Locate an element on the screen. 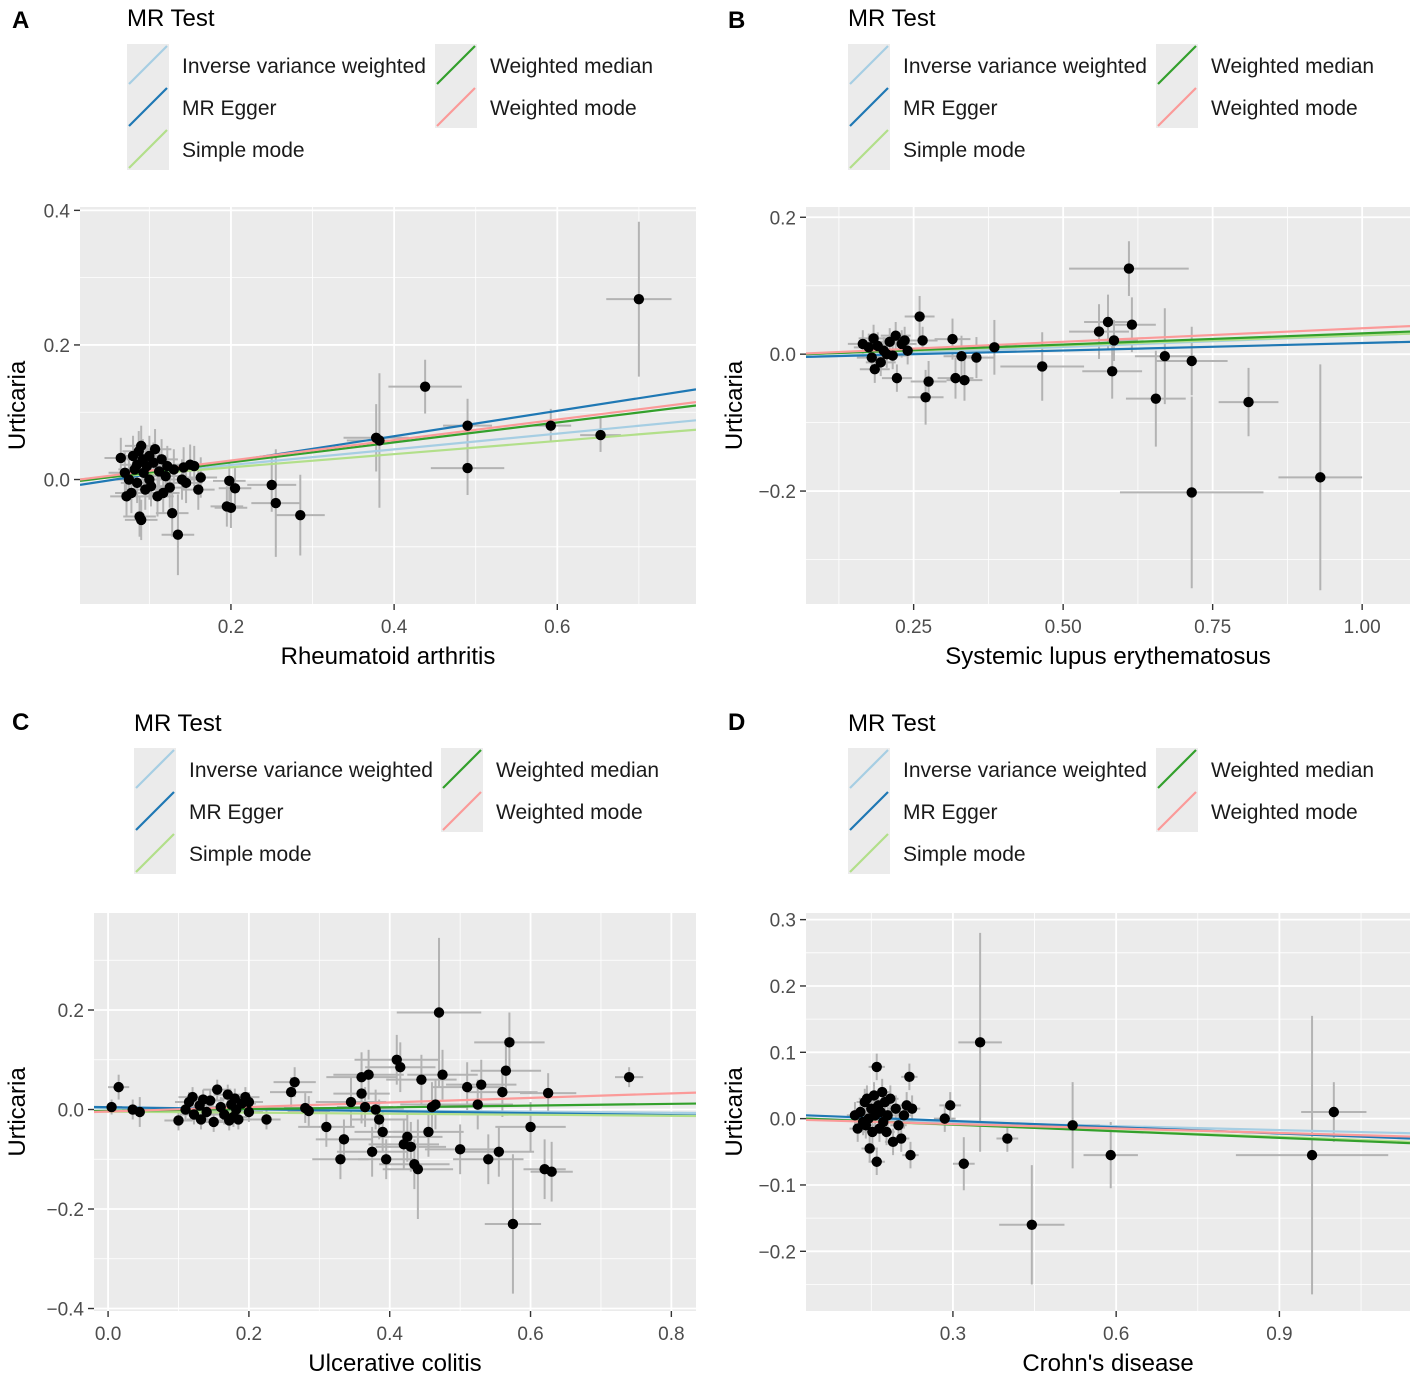 The height and width of the screenshot is (1375, 1417). legend-swatch-wmedian is located at coordinates (462, 769).